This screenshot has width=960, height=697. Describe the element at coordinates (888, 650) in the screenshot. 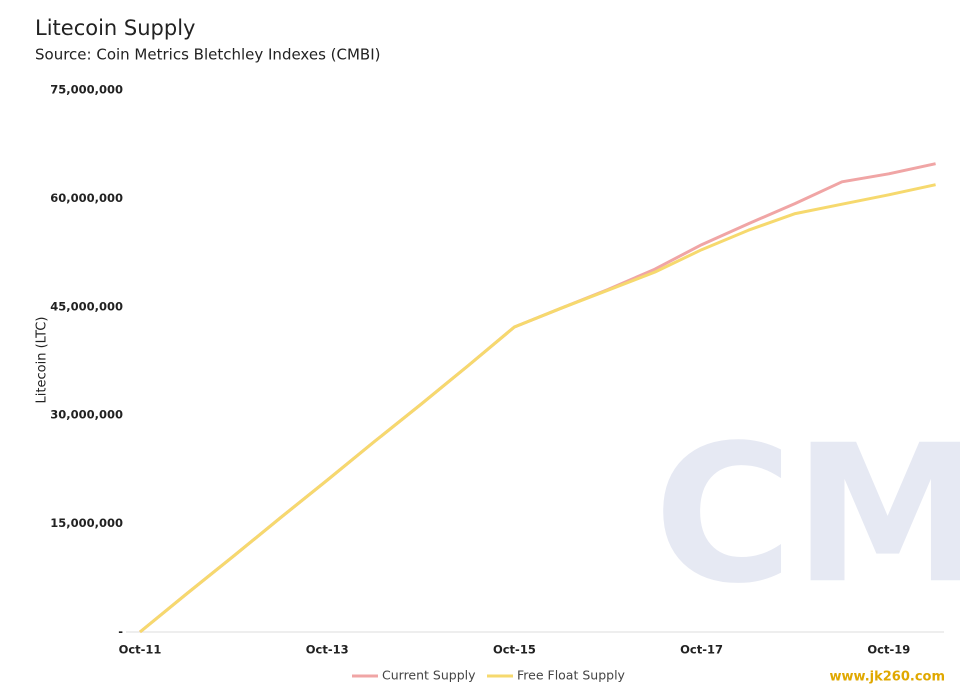

I see `x-tick-label: Oct-19` at that location.